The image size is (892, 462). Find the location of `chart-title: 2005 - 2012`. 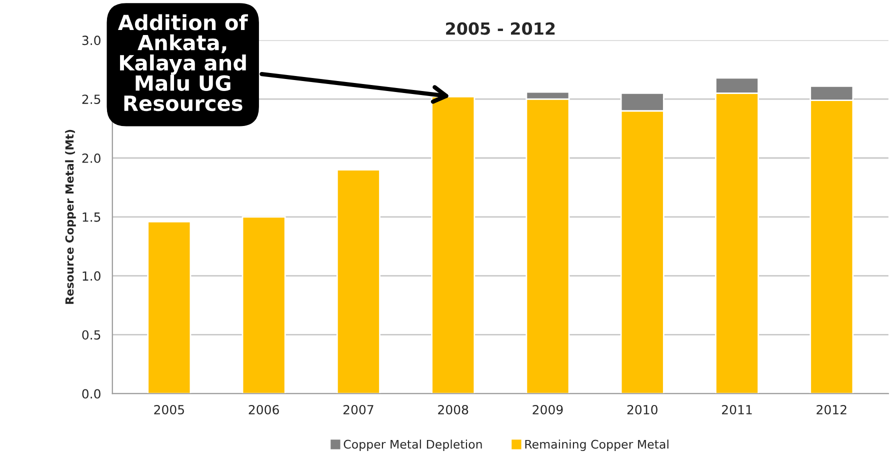

chart-title: 2005 - 2012 is located at coordinates (500, 28).